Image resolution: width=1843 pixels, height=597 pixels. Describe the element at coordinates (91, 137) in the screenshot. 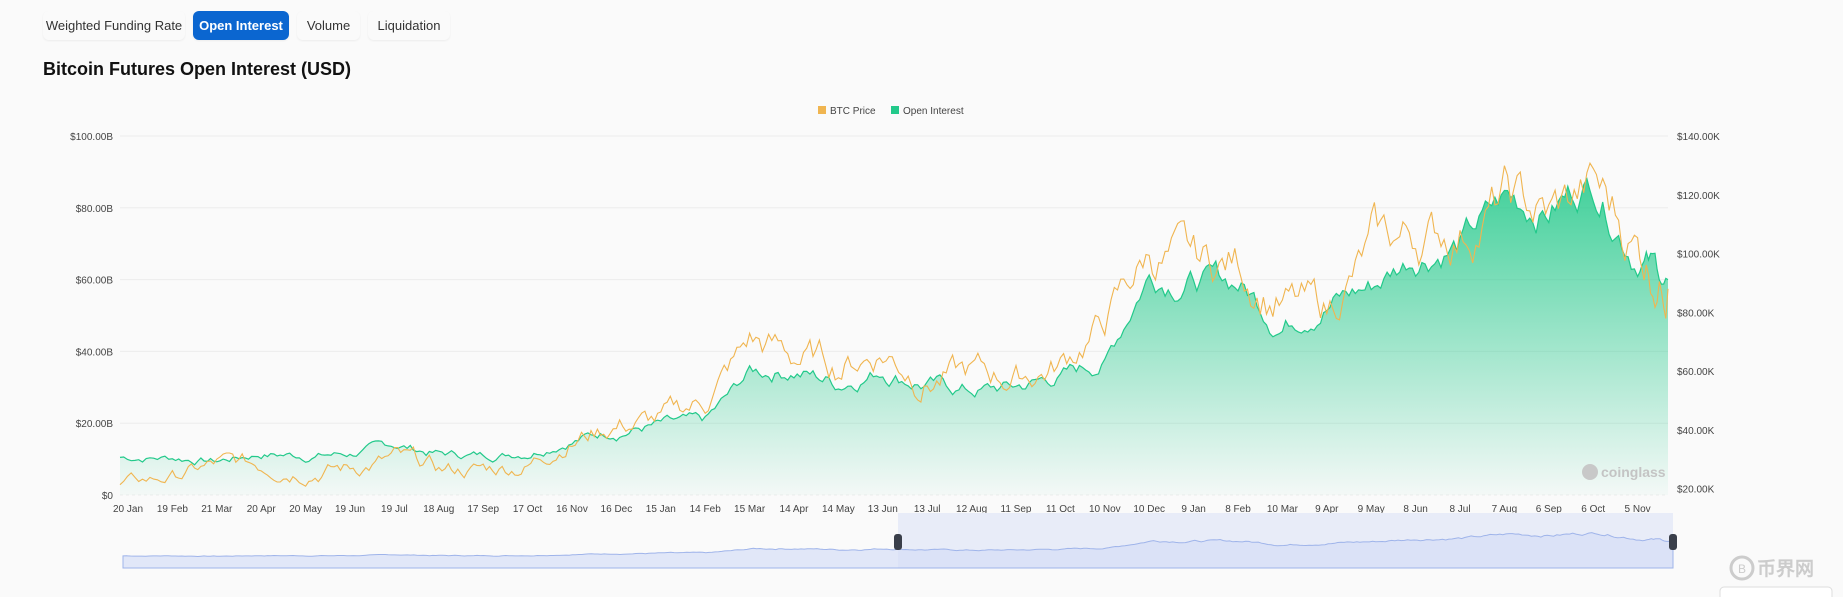

I see `left-axis-tick: $100.00B` at that location.